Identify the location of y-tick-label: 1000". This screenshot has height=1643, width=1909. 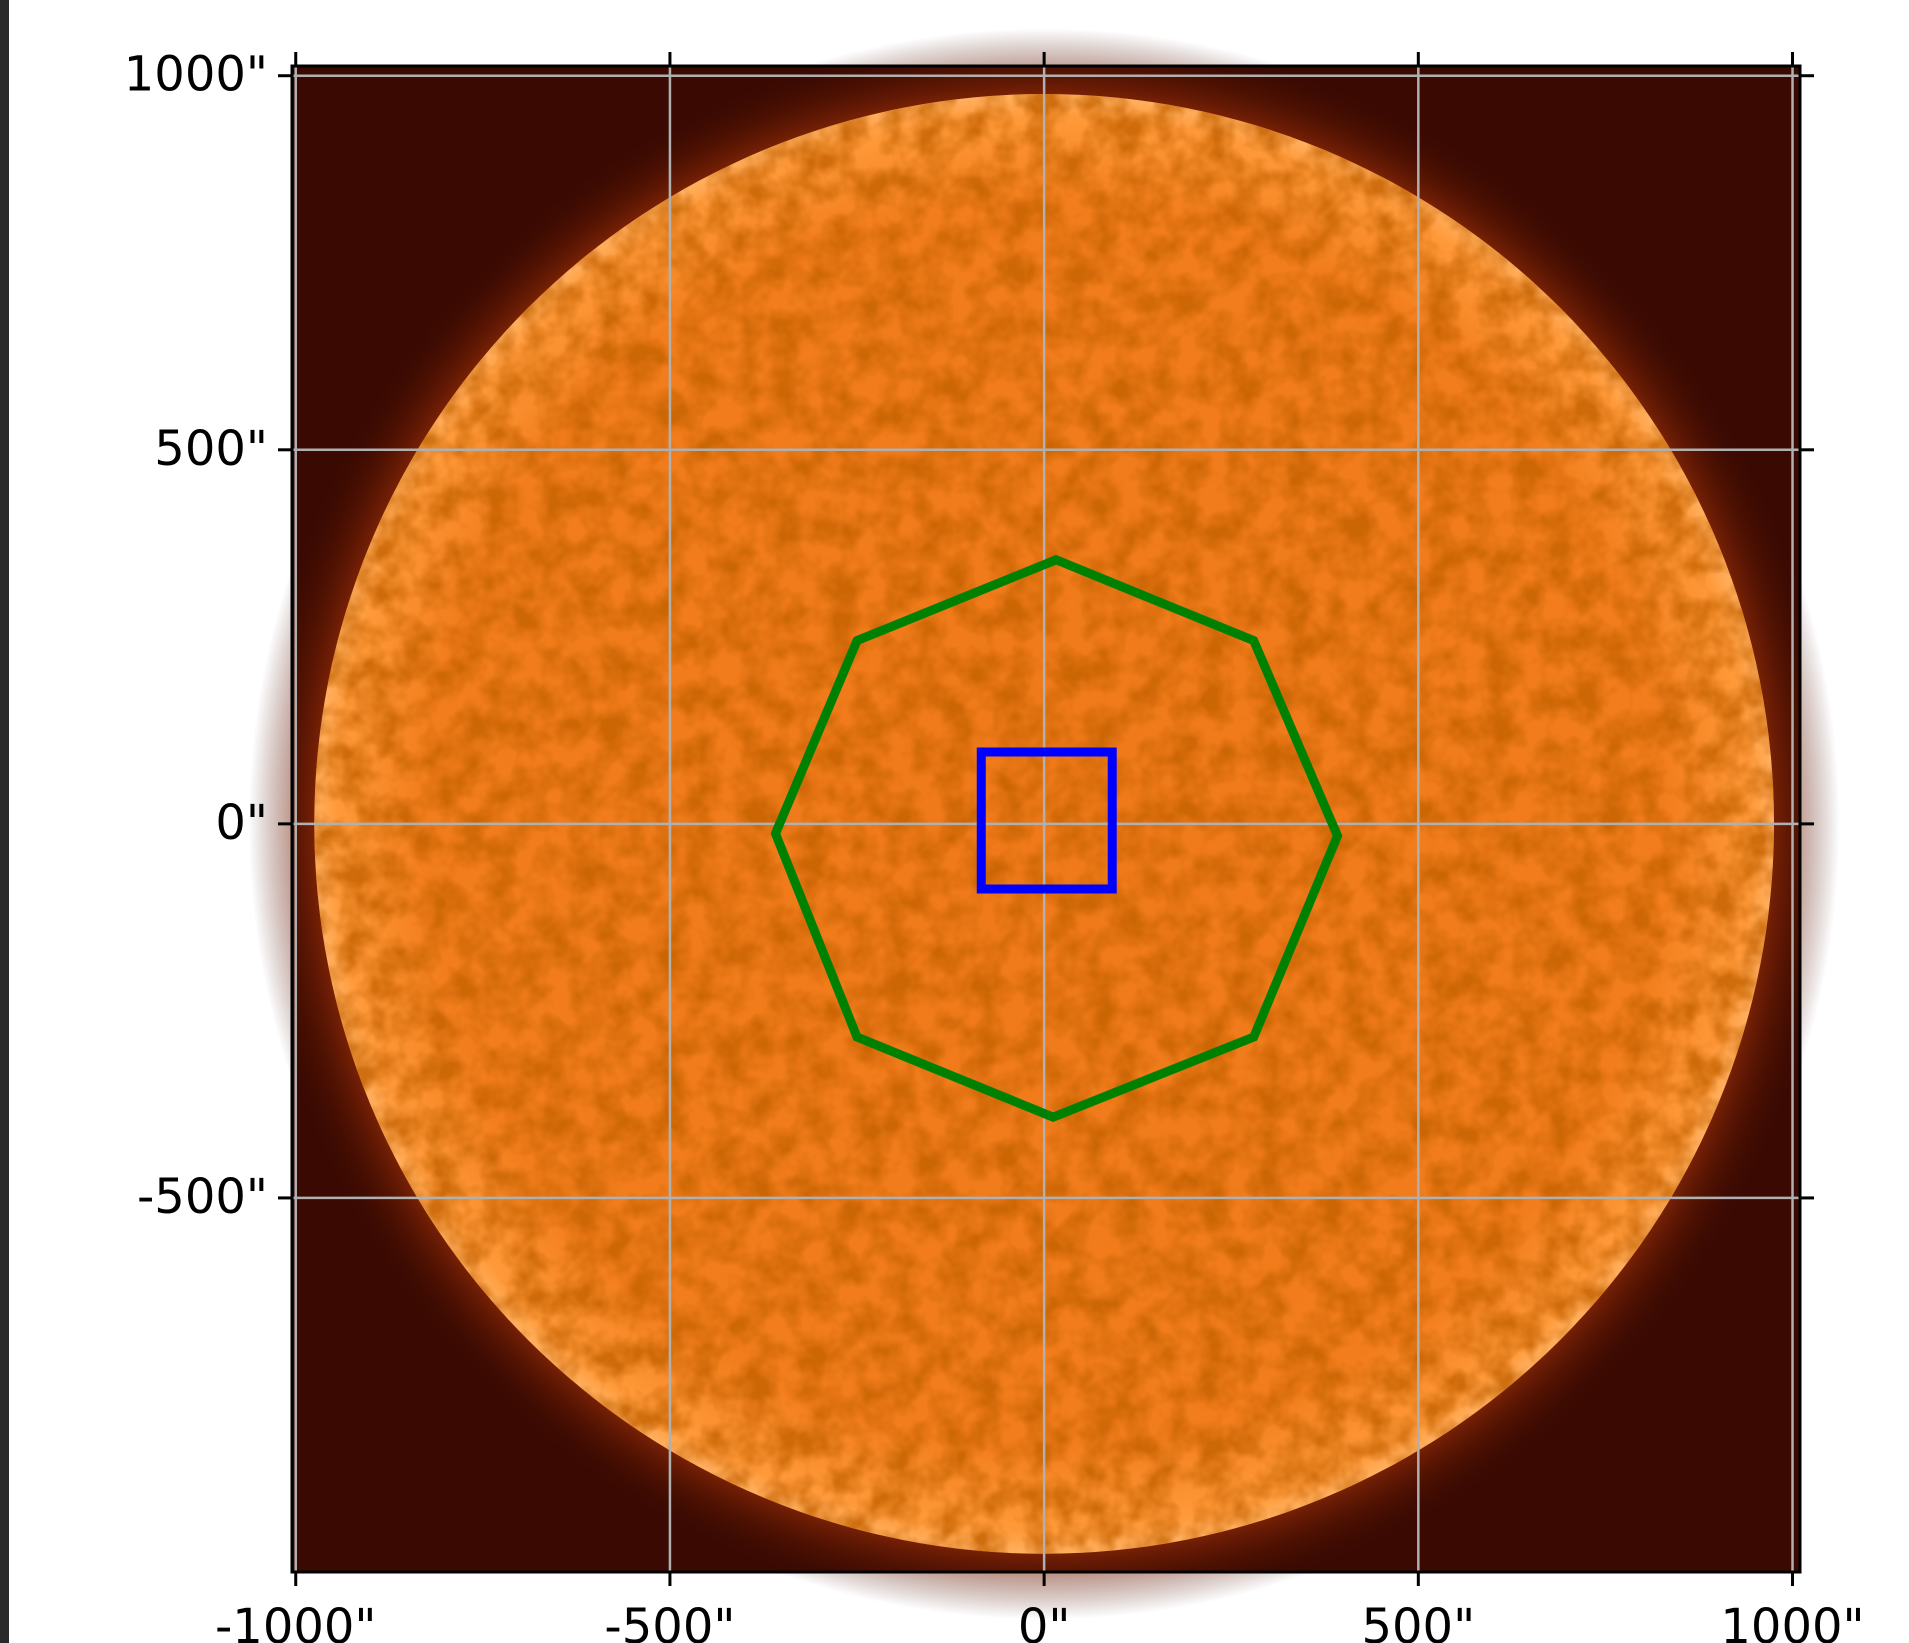
(196, 75).